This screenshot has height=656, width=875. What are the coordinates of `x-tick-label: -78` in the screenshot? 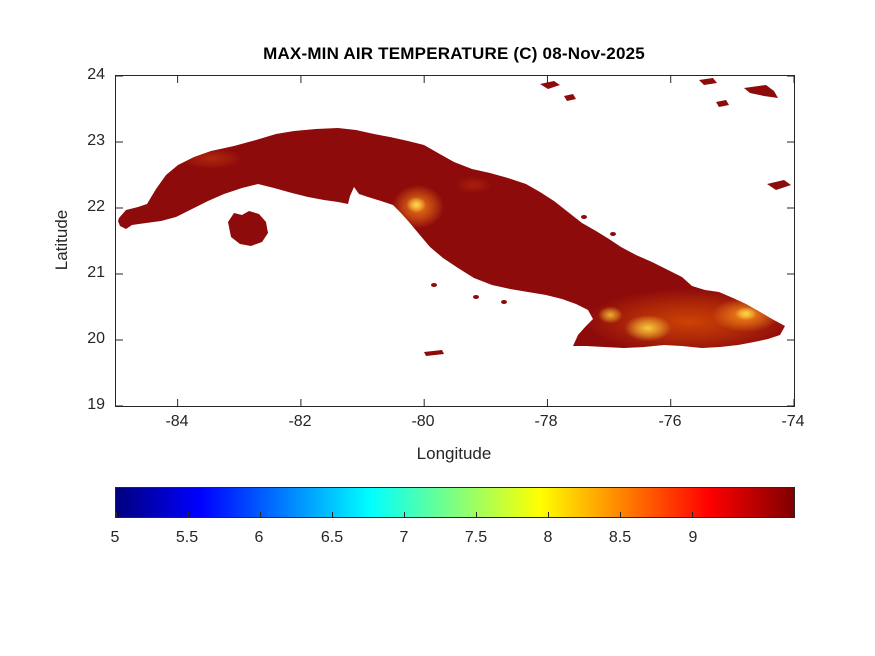 It's located at (546, 421).